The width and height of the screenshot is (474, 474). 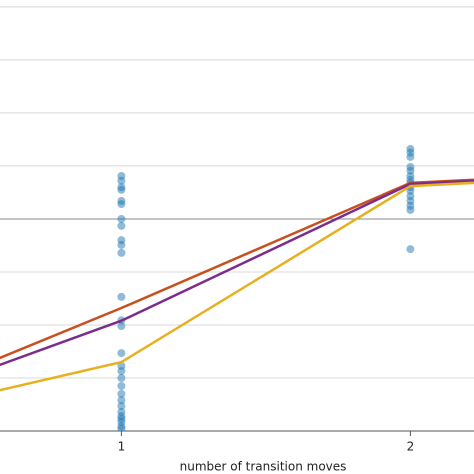 What do you see at coordinates (263, 467) in the screenshot?
I see `x-axis-label: number of transition moves` at bounding box center [263, 467].